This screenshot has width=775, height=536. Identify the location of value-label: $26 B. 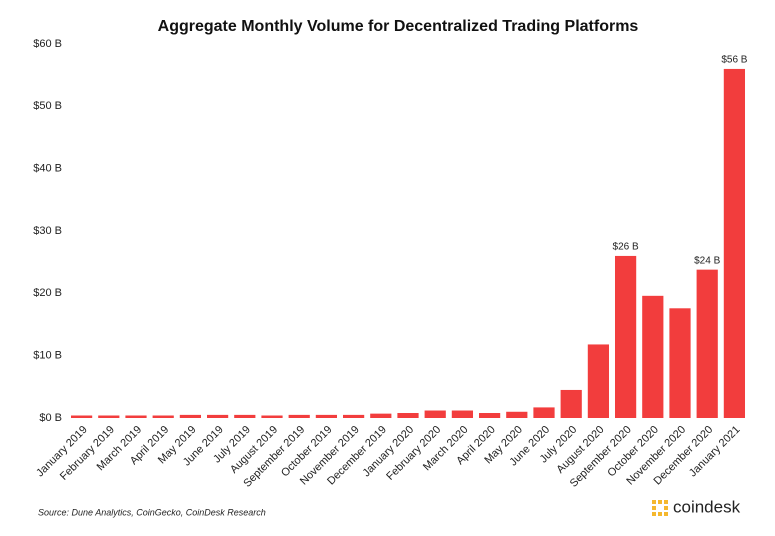
(626, 247).